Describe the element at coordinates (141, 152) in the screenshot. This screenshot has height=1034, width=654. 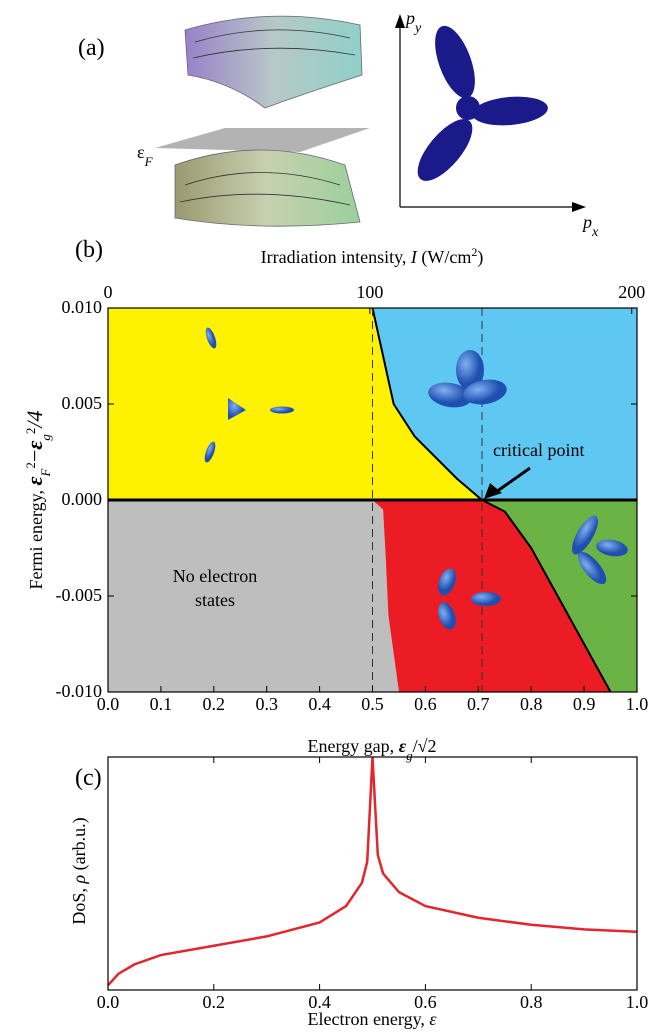
I see `fermi-symbol: ε` at that location.